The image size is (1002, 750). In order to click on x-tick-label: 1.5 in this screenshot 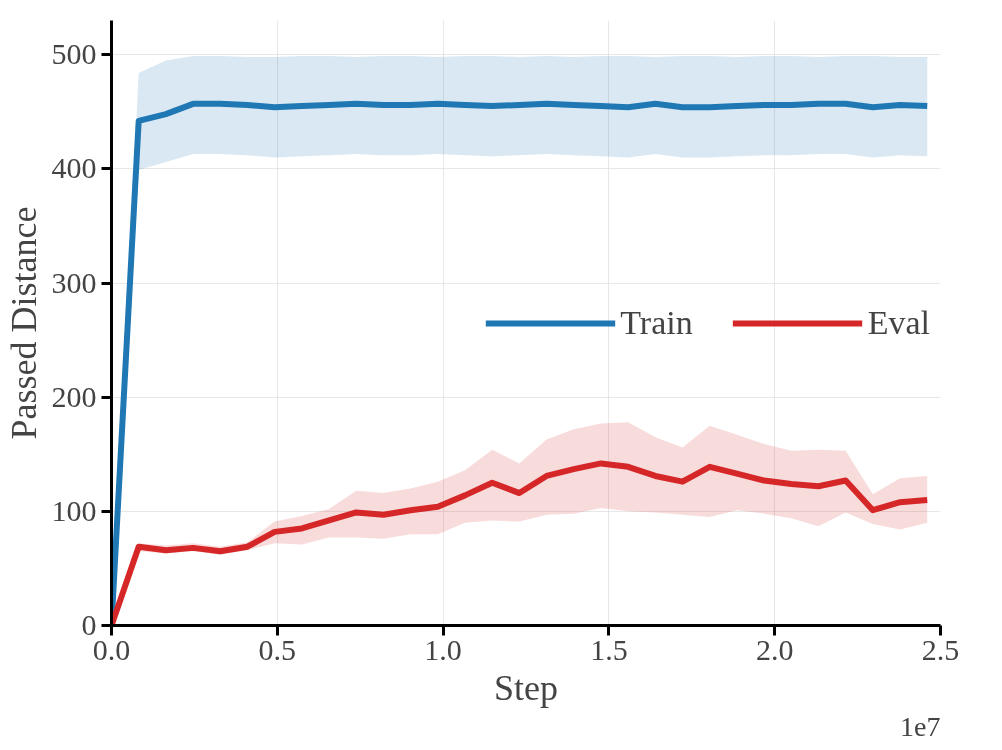, I will do `click(609, 649)`.